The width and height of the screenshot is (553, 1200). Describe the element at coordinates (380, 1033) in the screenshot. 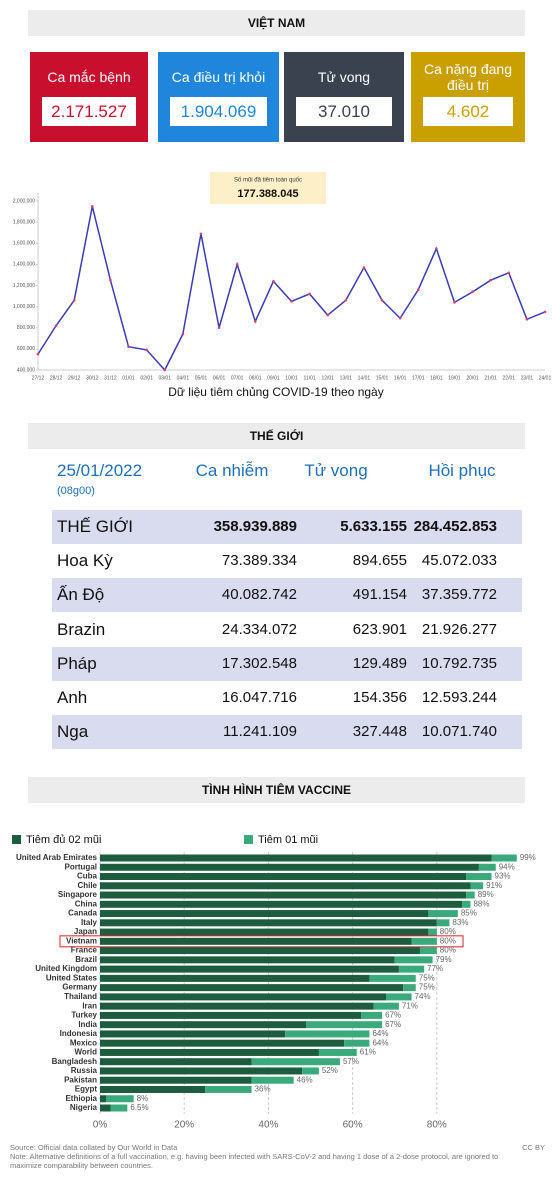

I see `total-label: 64%` at that location.